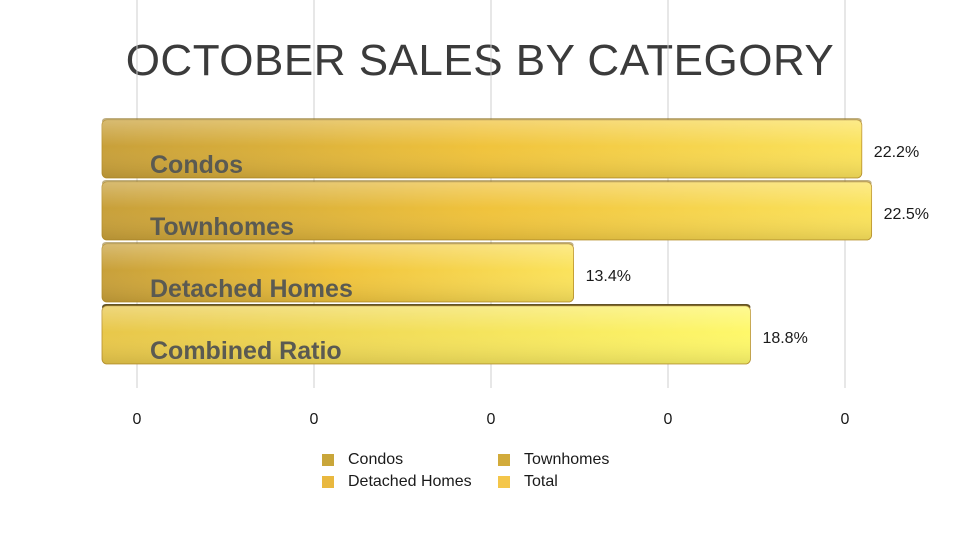  I want to click on bar-townhomes: Townhomes 22.5%, so click(515, 210).